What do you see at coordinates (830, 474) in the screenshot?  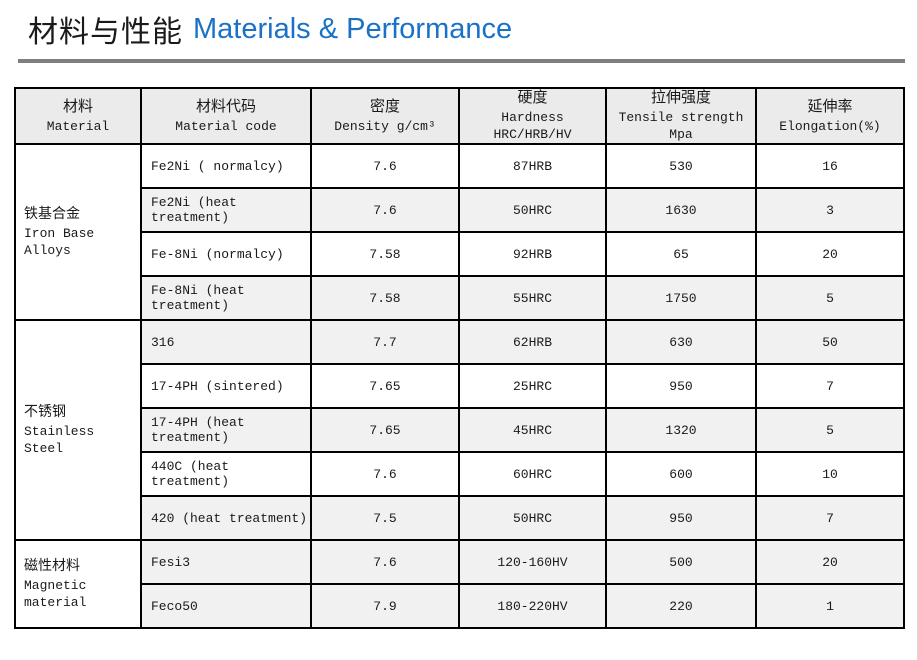 I see `cell-elongation: 10` at bounding box center [830, 474].